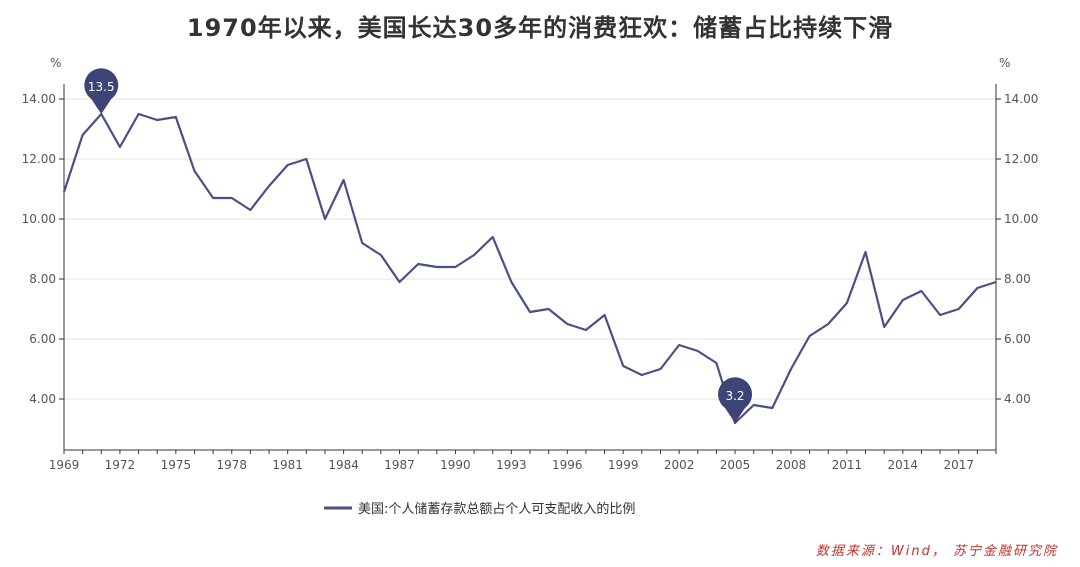 Image resolution: width=1080 pixels, height=567 pixels. I want to click on annotation-pin: 13.5, so click(101, 91).